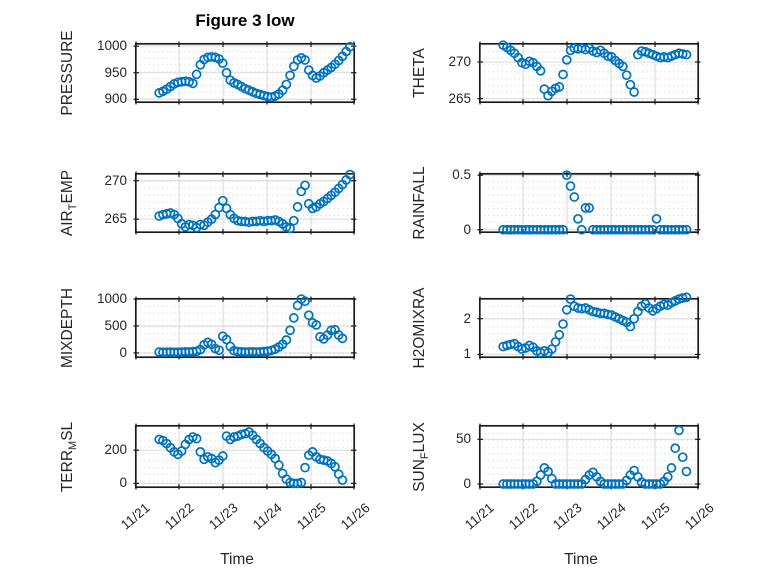  I want to click on y-axis-label-part: F, so click(425, 455).